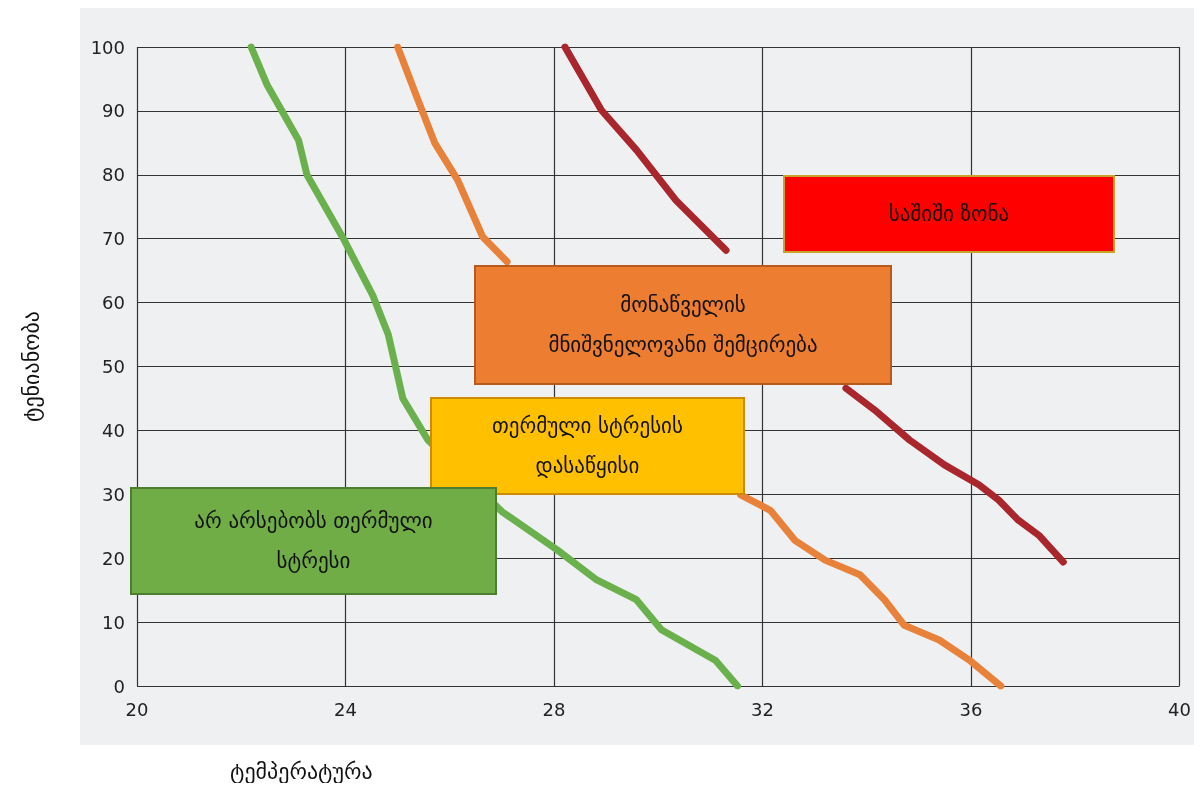 The image size is (1202, 791). Describe the element at coordinates (345, 709) in the screenshot. I see `x-tick-label: 24` at that location.